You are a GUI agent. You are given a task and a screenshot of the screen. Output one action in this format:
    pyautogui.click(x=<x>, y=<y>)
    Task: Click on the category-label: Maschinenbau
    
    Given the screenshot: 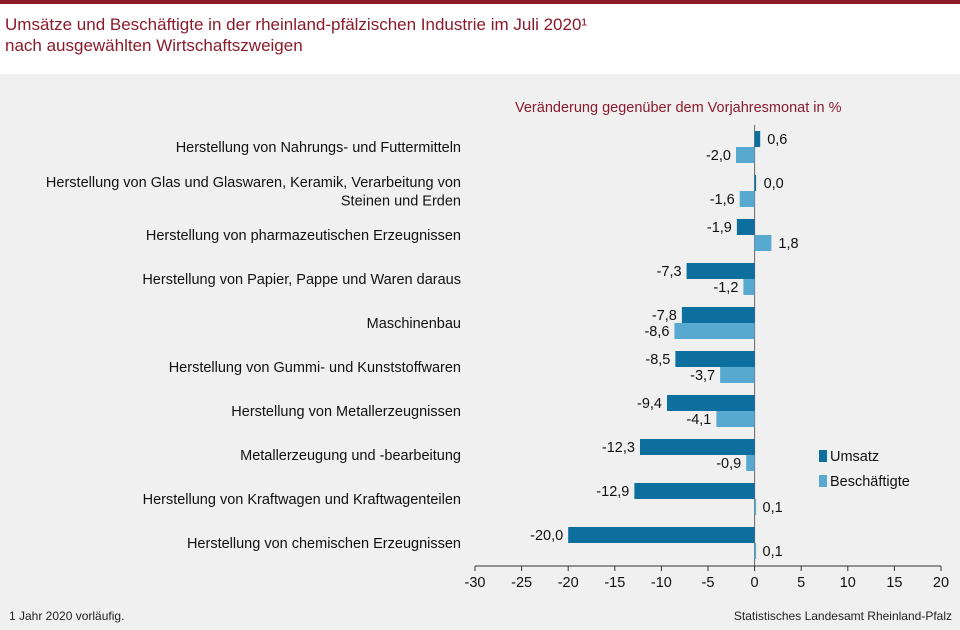 What is the action you would take?
    pyautogui.click(x=414, y=324)
    